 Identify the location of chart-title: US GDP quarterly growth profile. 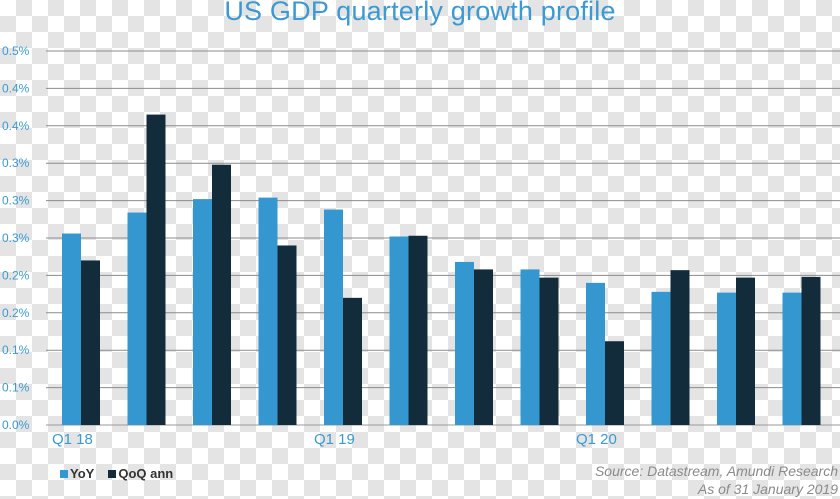
(420, 13).